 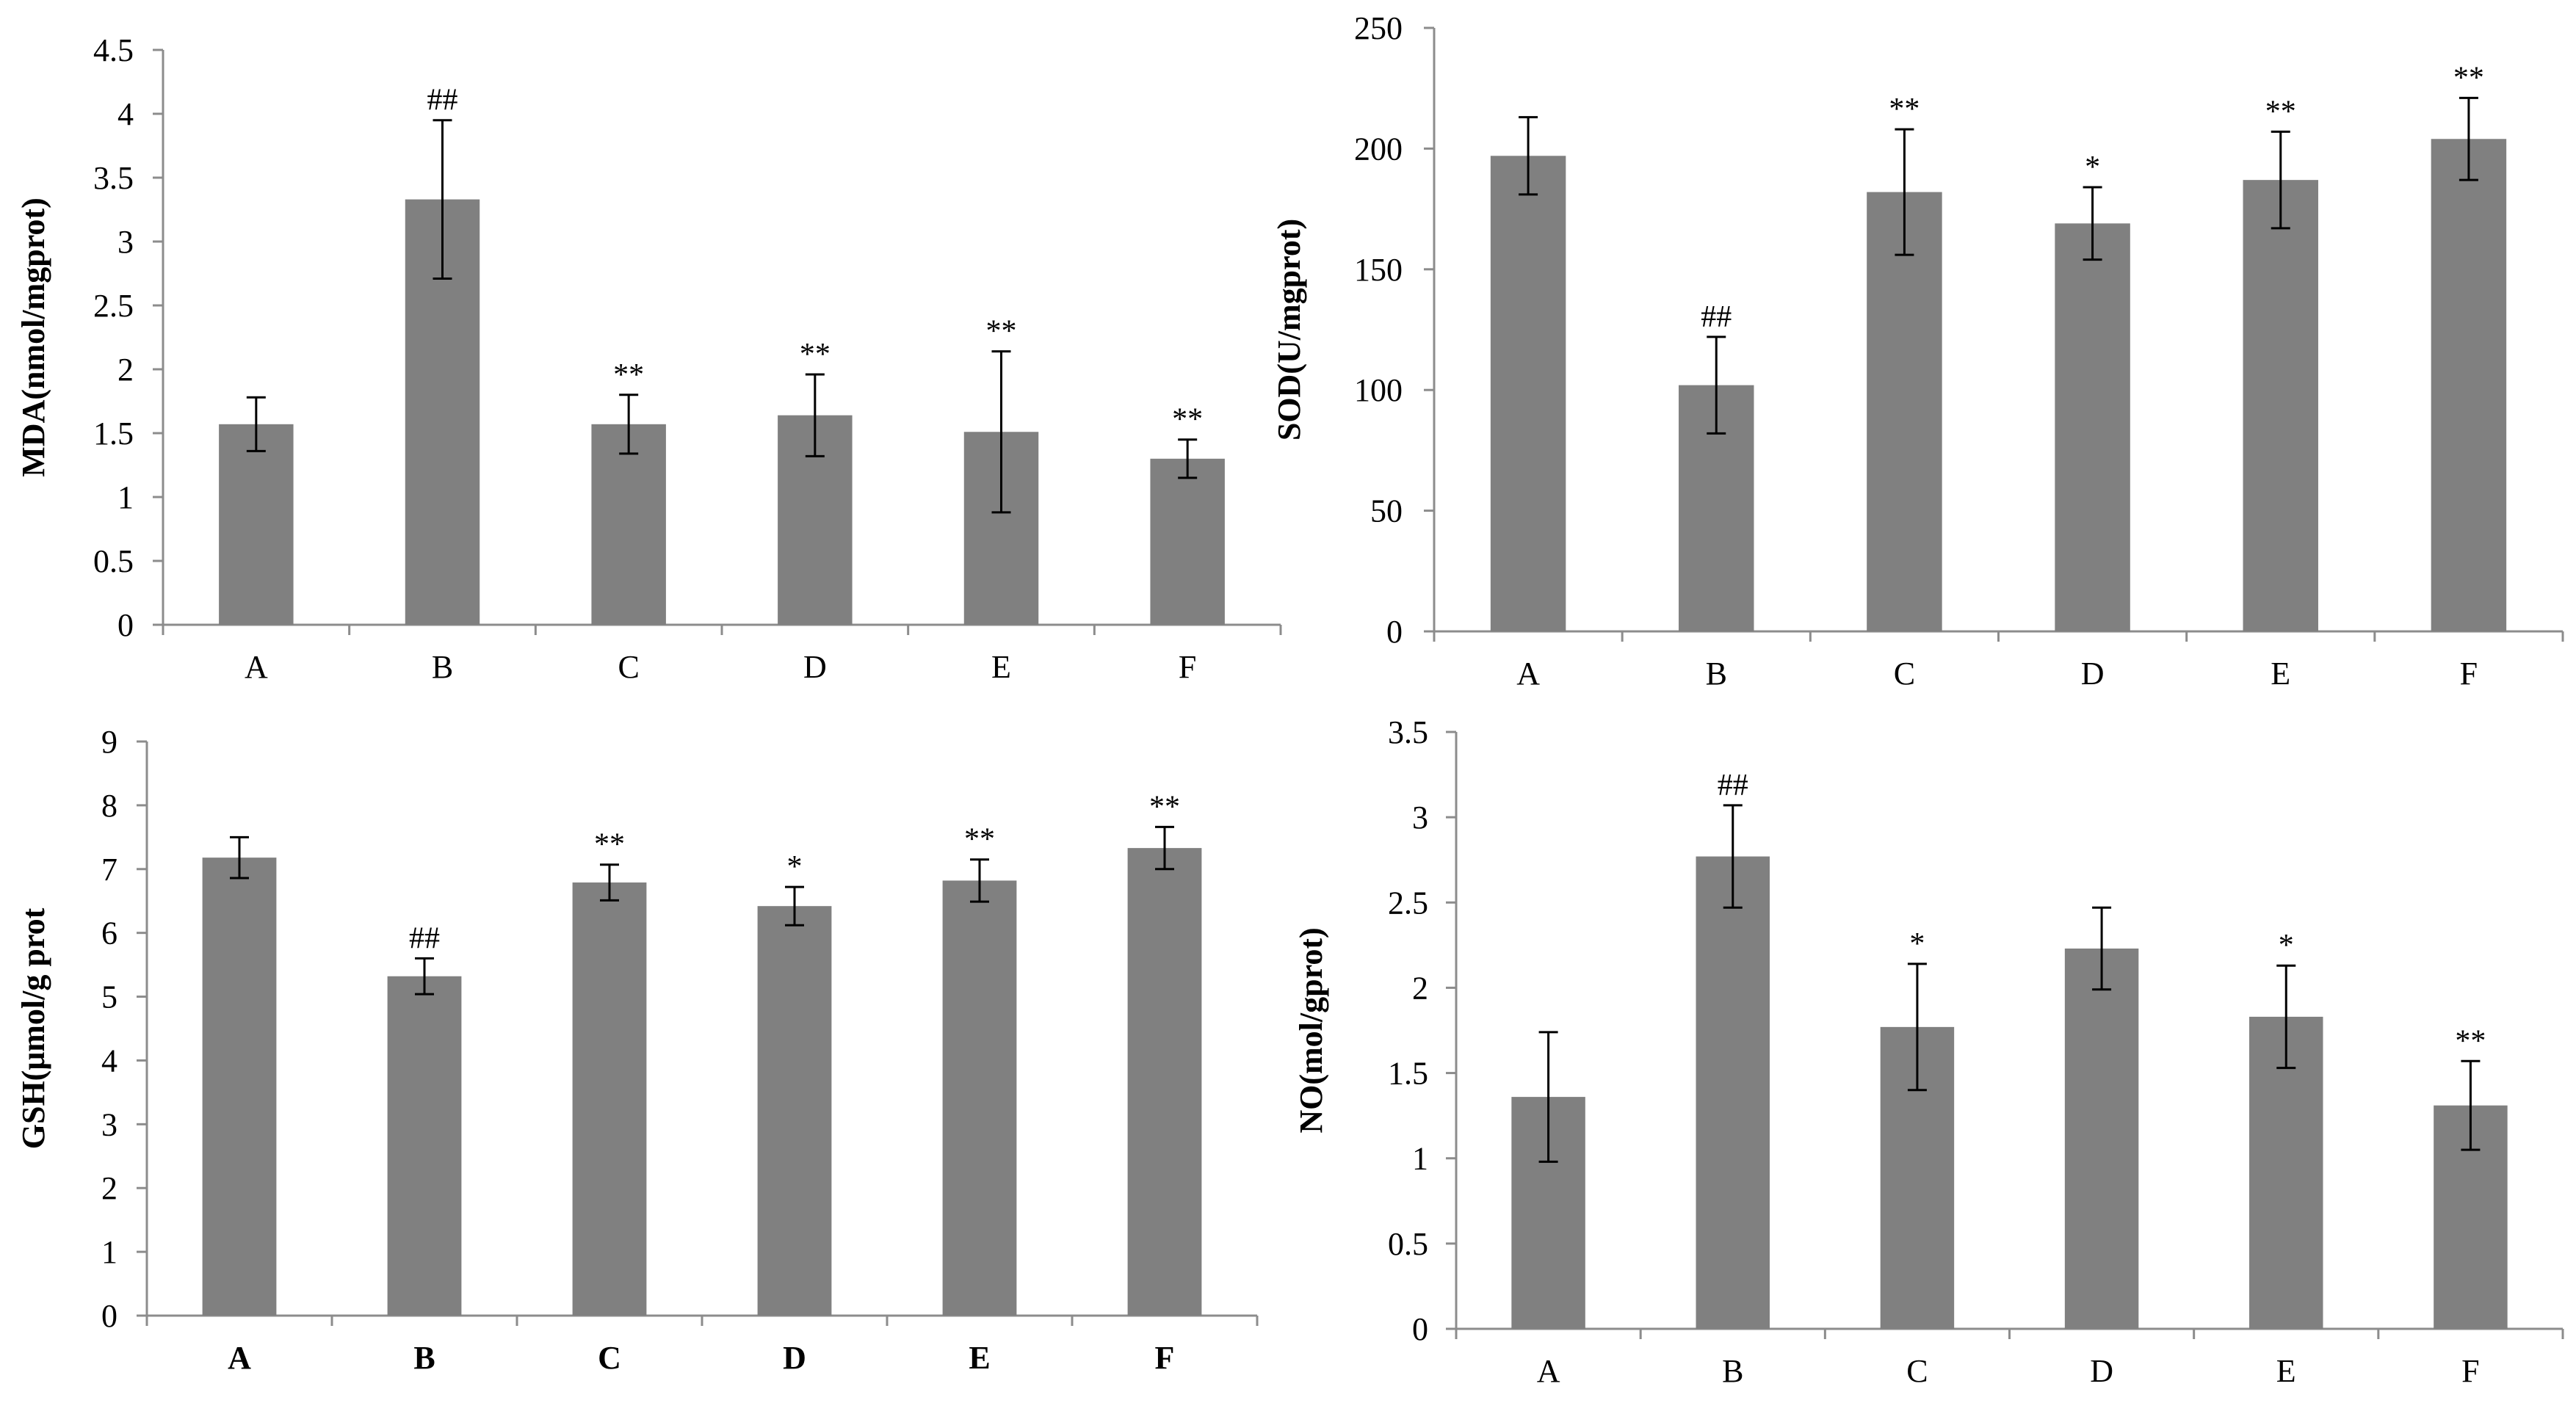 I want to click on y-tick-label: 200, so click(x=1378, y=149).